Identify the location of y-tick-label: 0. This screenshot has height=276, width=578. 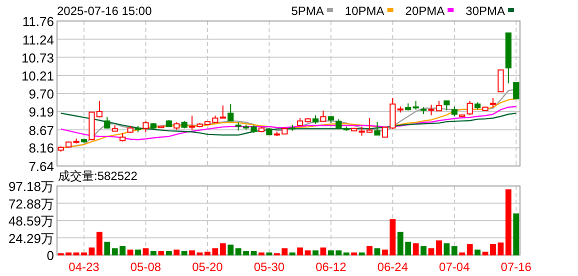
(50, 255).